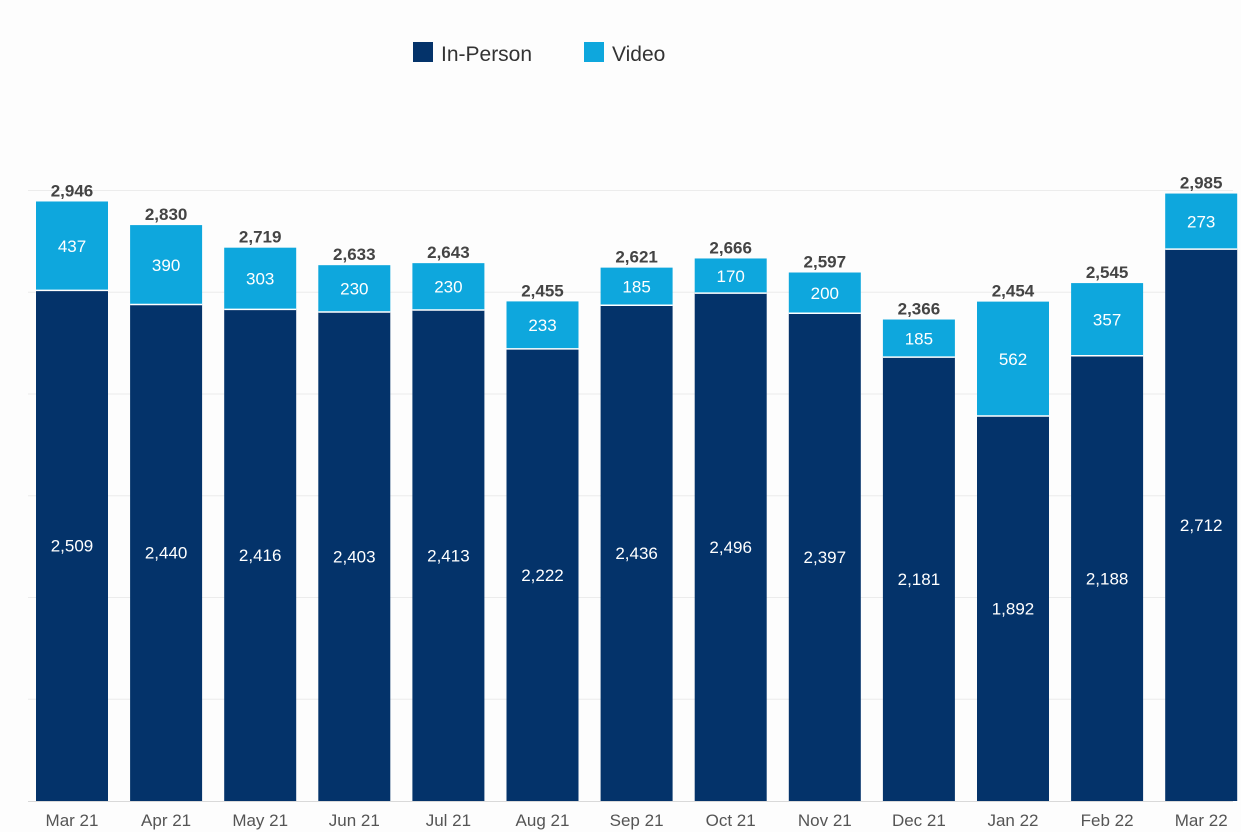 The image size is (1241, 832). What do you see at coordinates (260, 237) in the screenshot?
I see `total-label: 2,719` at bounding box center [260, 237].